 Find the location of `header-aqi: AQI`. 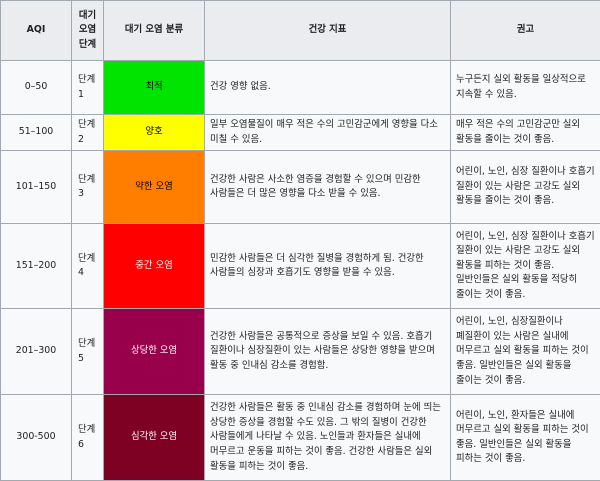

header-aqi: AQI is located at coordinates (36, 31).